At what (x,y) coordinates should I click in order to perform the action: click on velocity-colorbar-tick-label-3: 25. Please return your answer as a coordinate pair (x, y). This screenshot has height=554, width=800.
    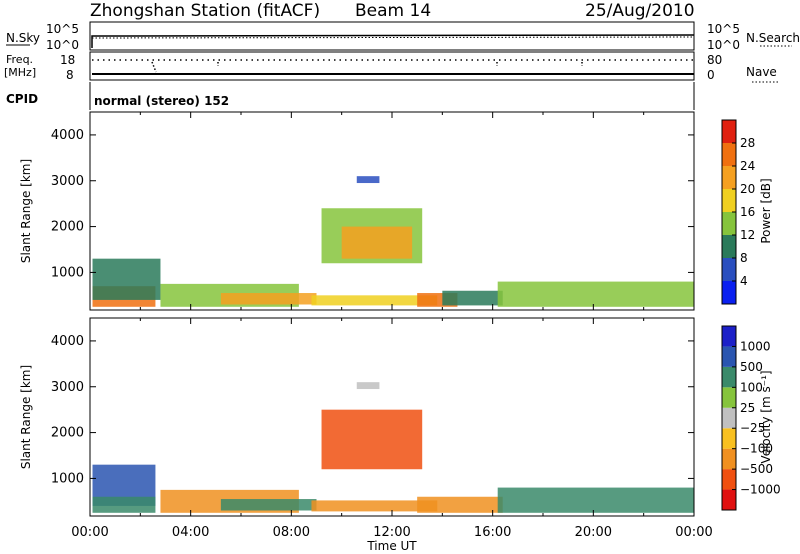
    Looking at the image, I should click on (747, 408).